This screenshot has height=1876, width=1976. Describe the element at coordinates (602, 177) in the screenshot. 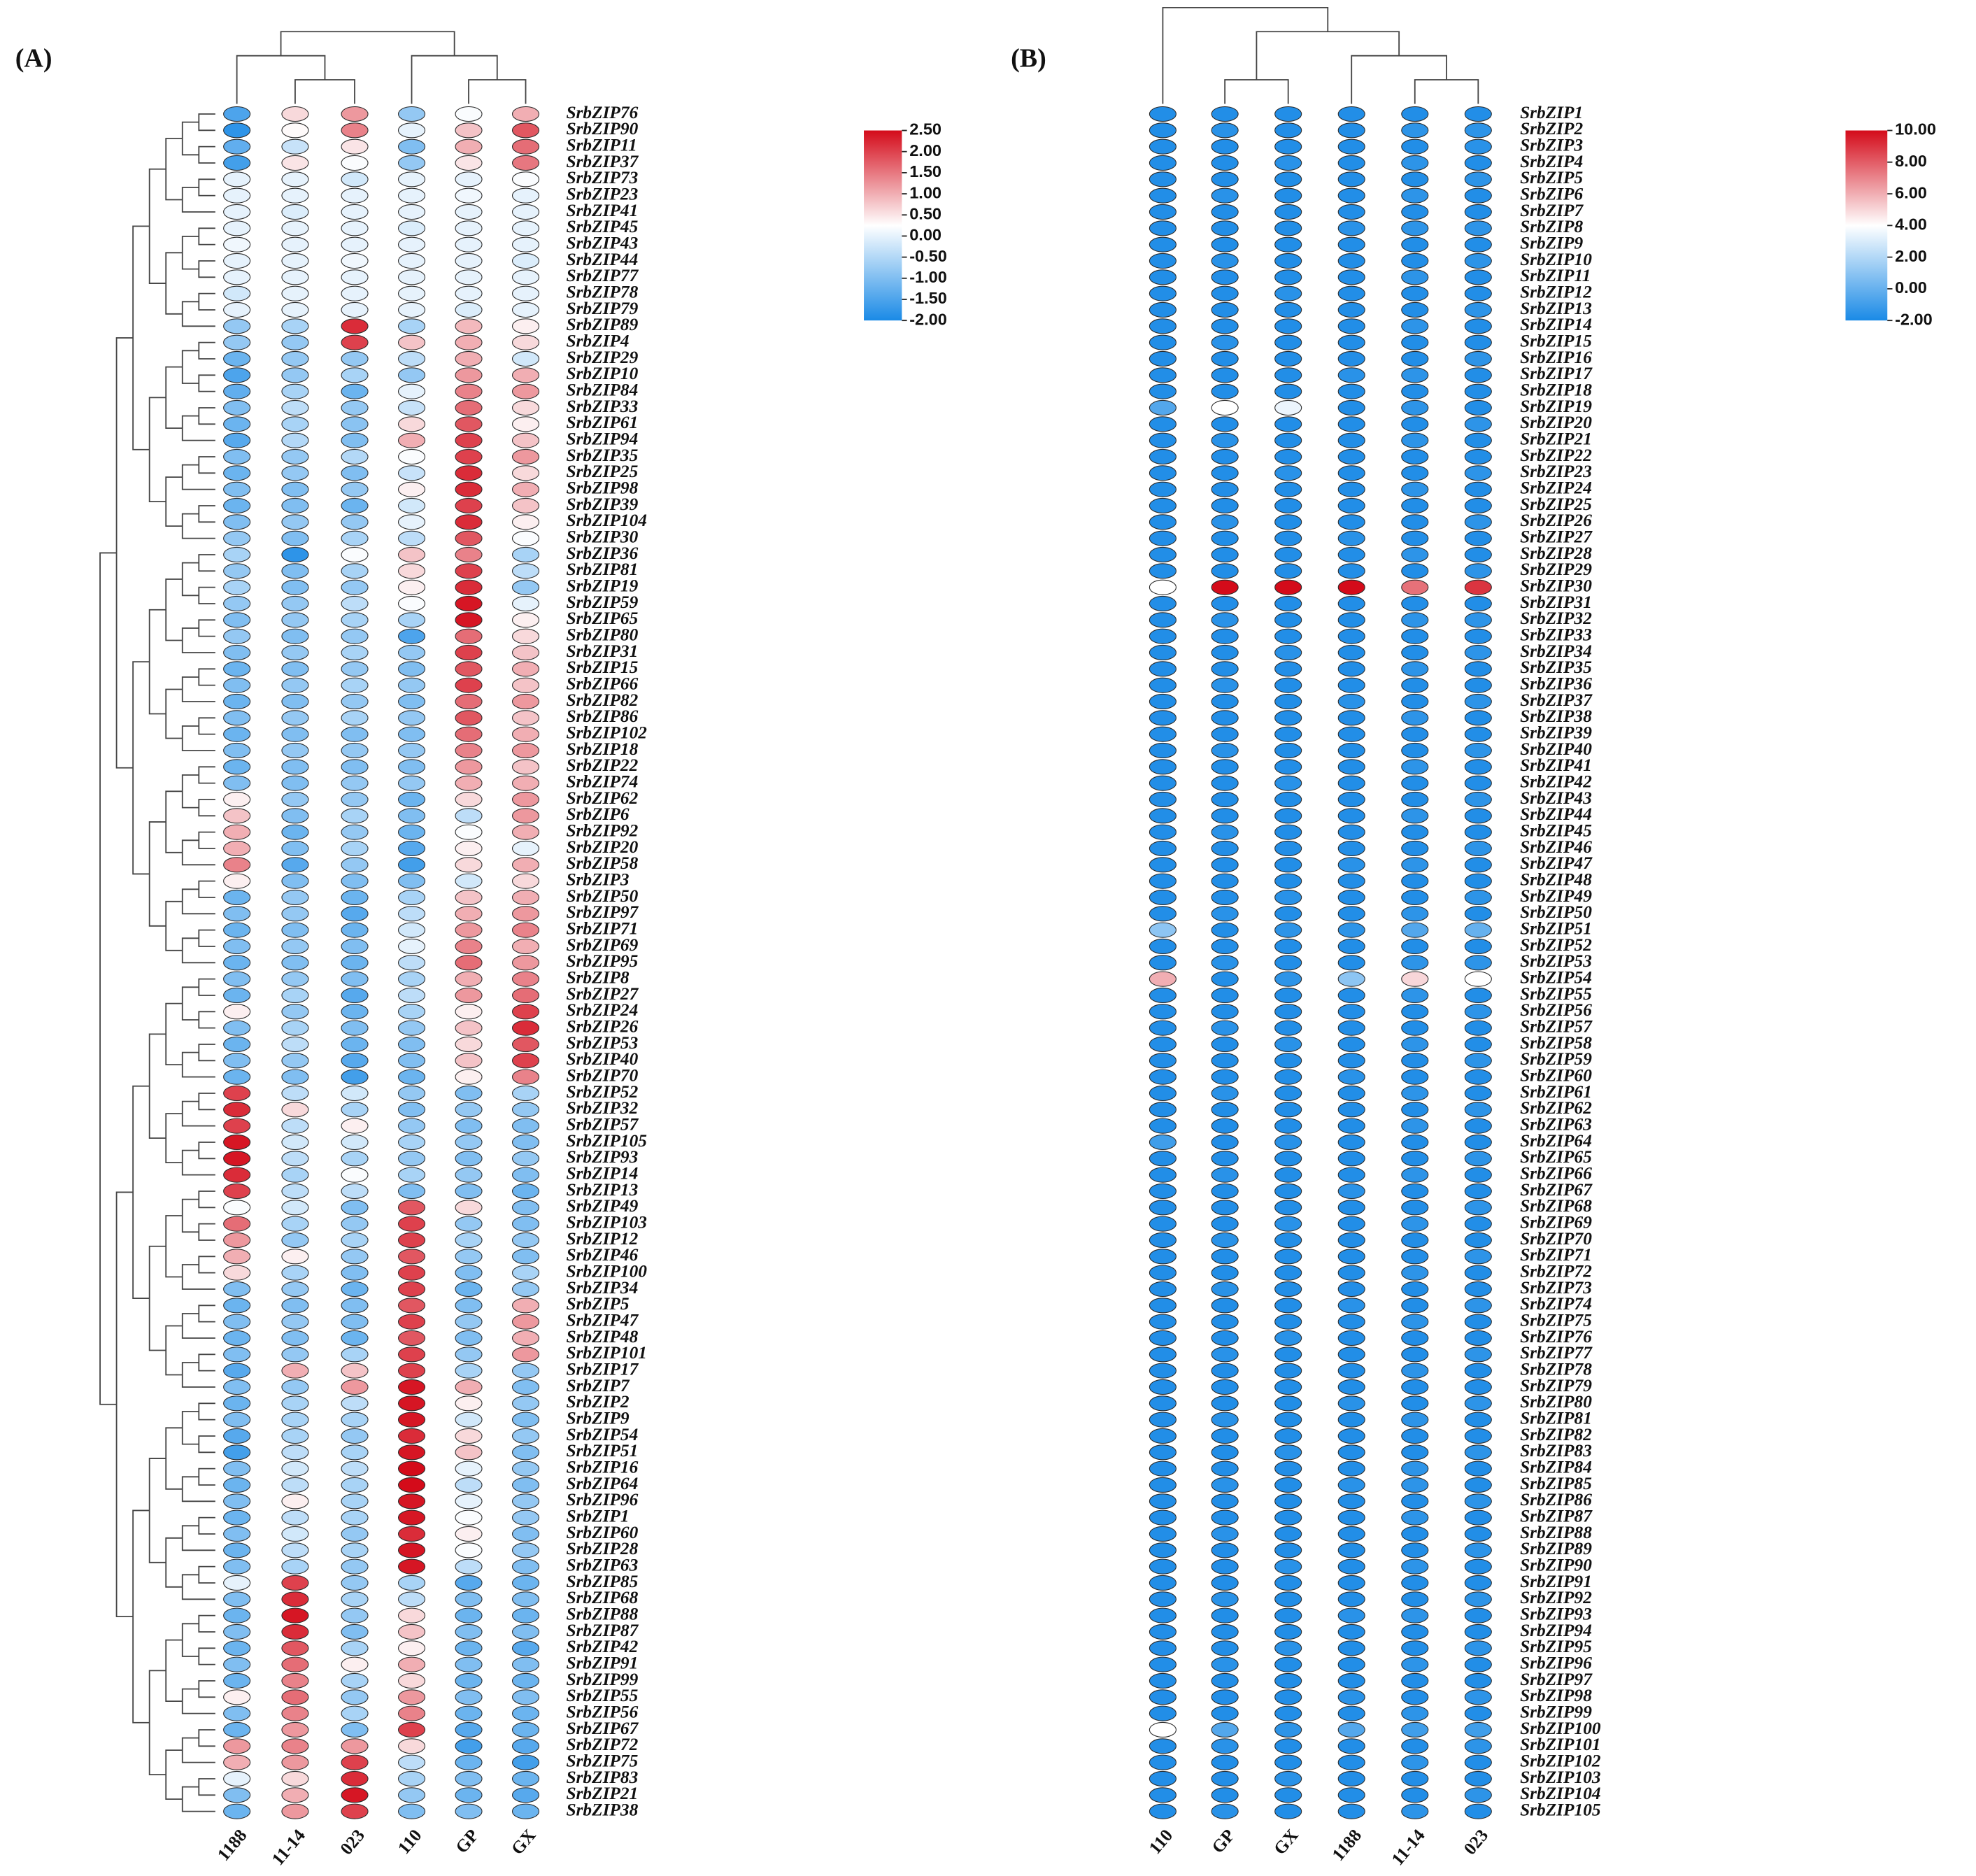

I see `row-label: SrbZIP73` at that location.